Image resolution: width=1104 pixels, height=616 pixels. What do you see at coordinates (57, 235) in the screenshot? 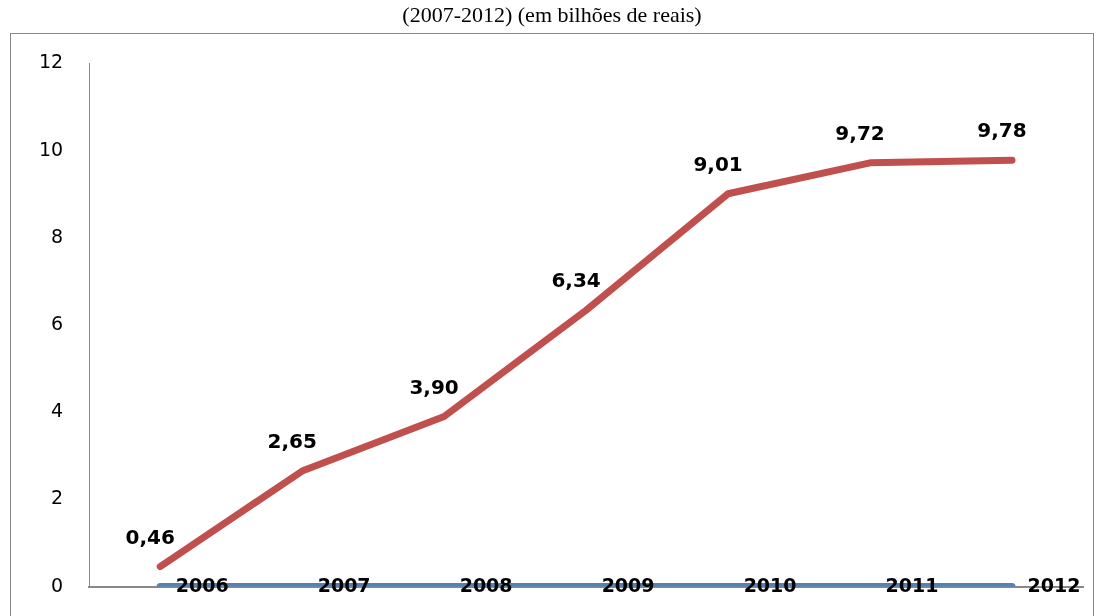
I see `y-tick-label: 8` at bounding box center [57, 235].